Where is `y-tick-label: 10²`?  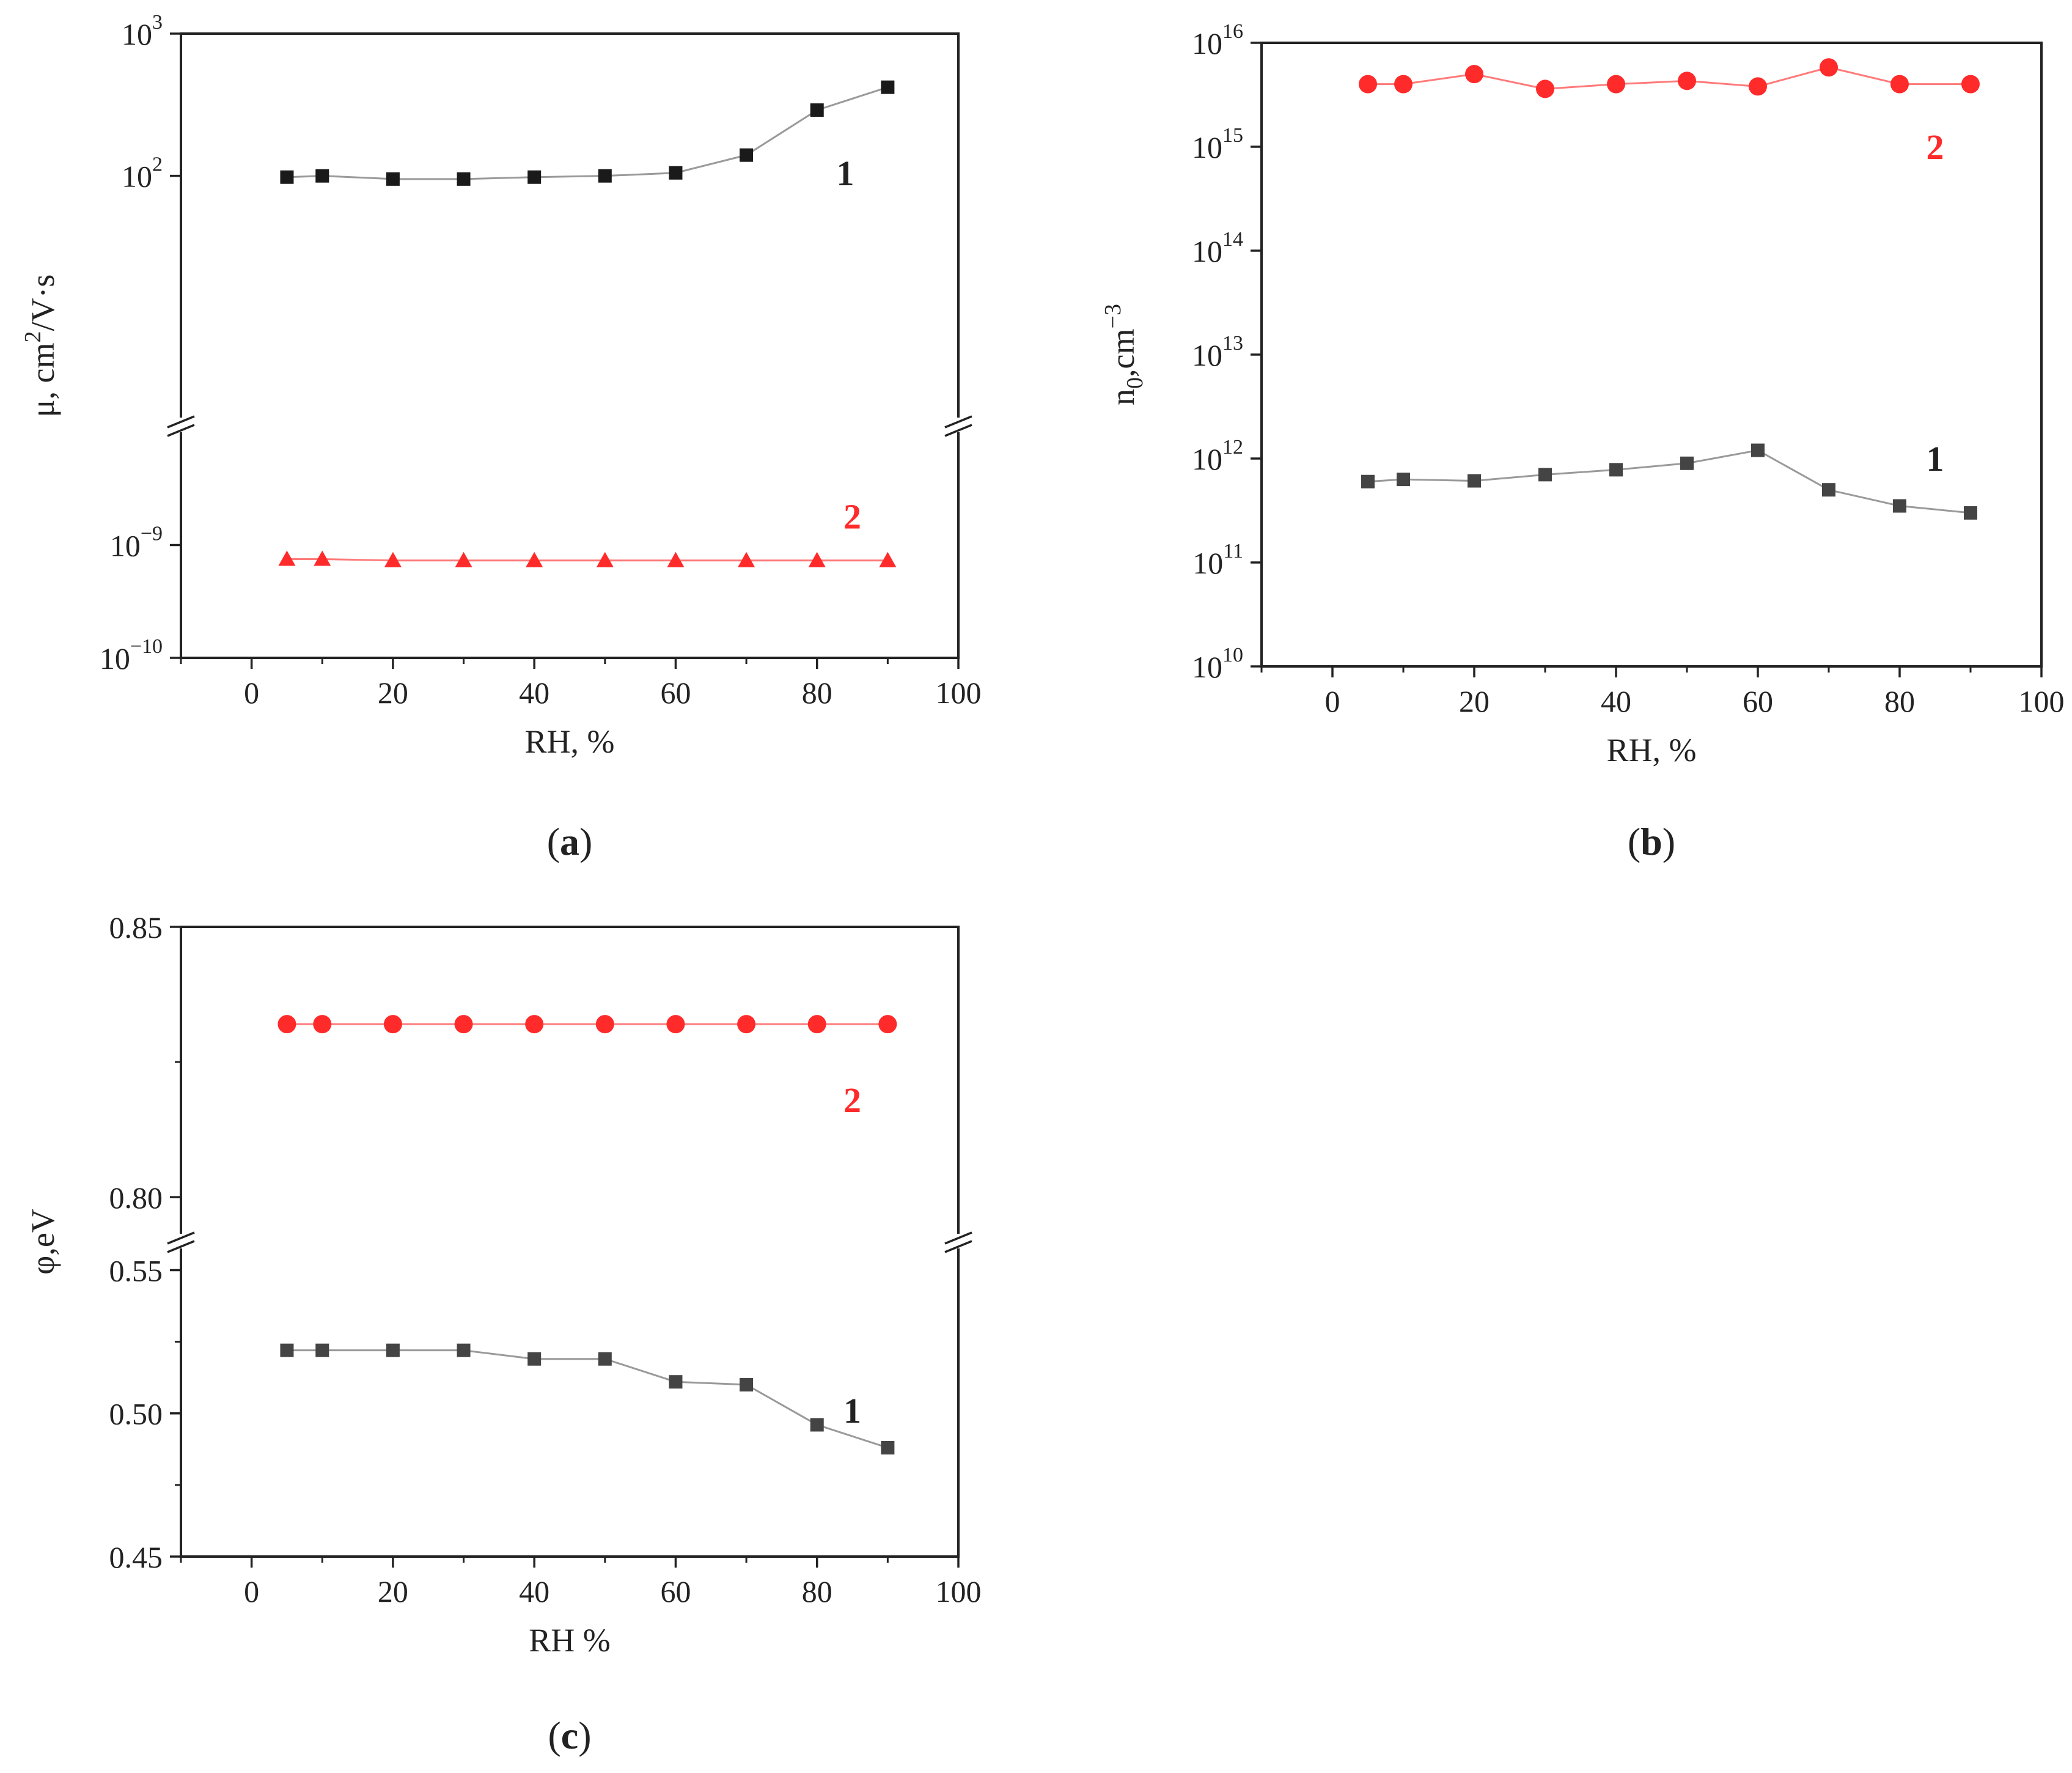
y-tick-label: 10² is located at coordinates (142, 173).